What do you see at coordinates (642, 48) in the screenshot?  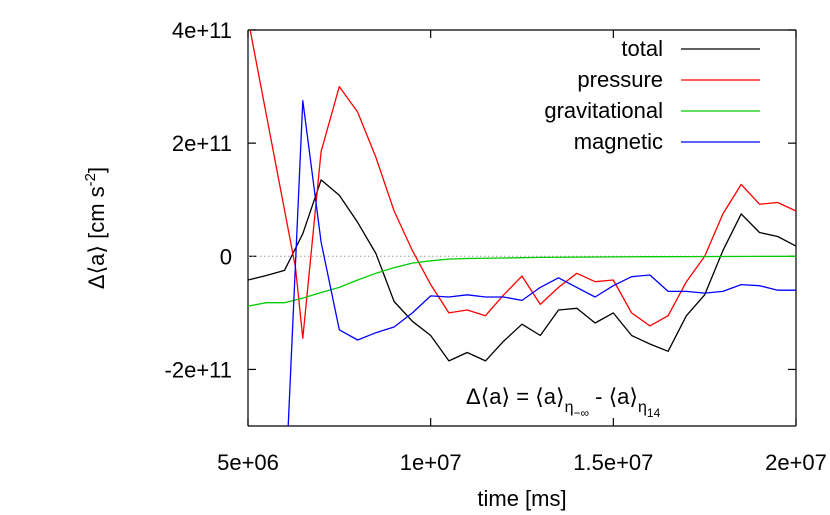 I see `legend-label-total: total` at bounding box center [642, 48].